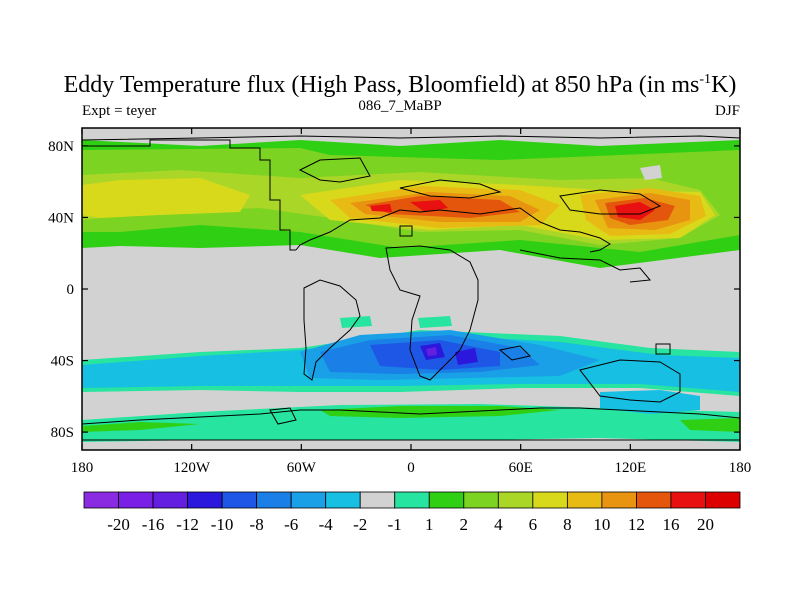 The image size is (800, 600). What do you see at coordinates (650, 402) in the screenshot?
I see `antarctic-blue` at bounding box center [650, 402].